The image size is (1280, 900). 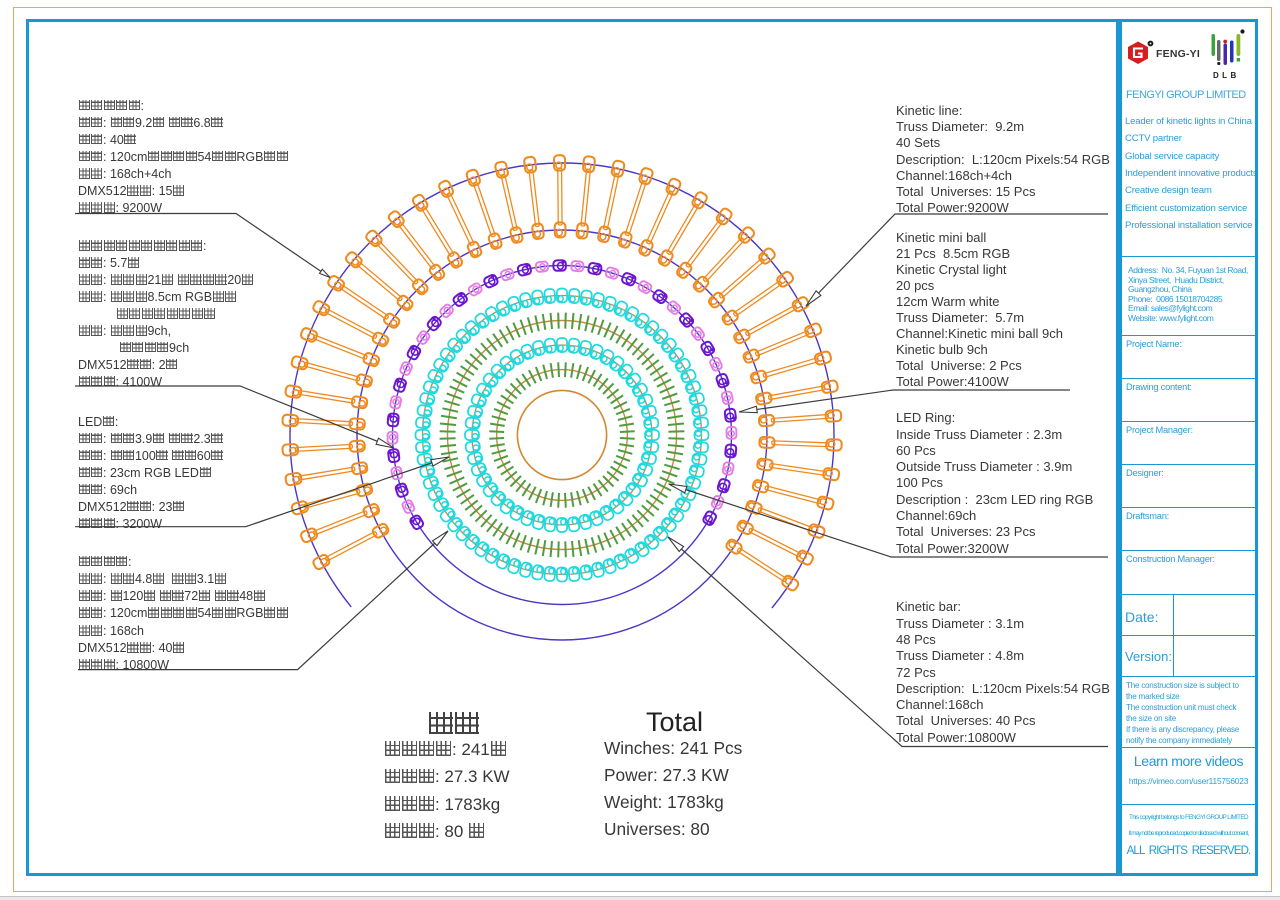 I want to click on svg-text: DLB, so click(x=1226, y=75).